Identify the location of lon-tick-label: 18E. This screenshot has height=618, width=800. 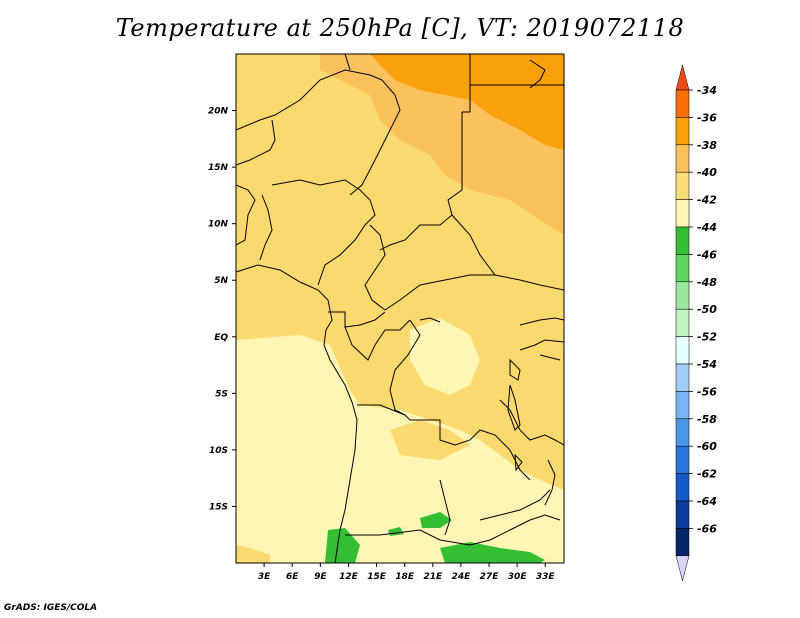
(405, 577).